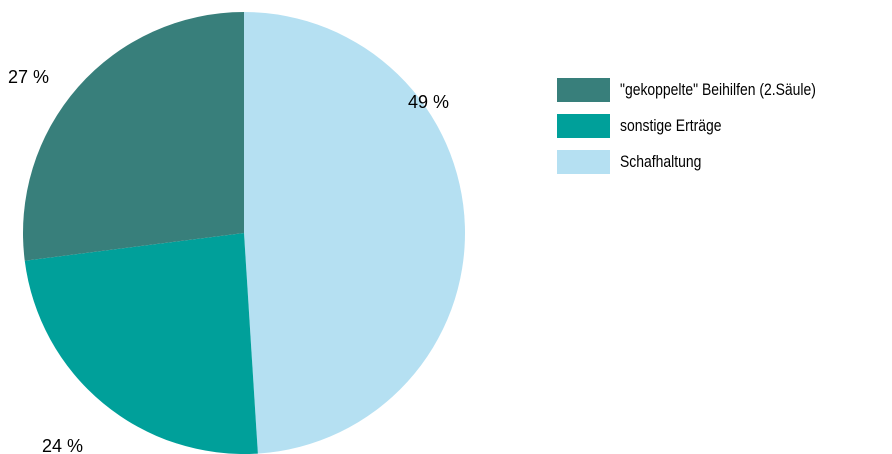 The height and width of the screenshot is (454, 892). I want to click on legend-label: "gekoppelte" Beihilfen (2.Säule), so click(718, 89).